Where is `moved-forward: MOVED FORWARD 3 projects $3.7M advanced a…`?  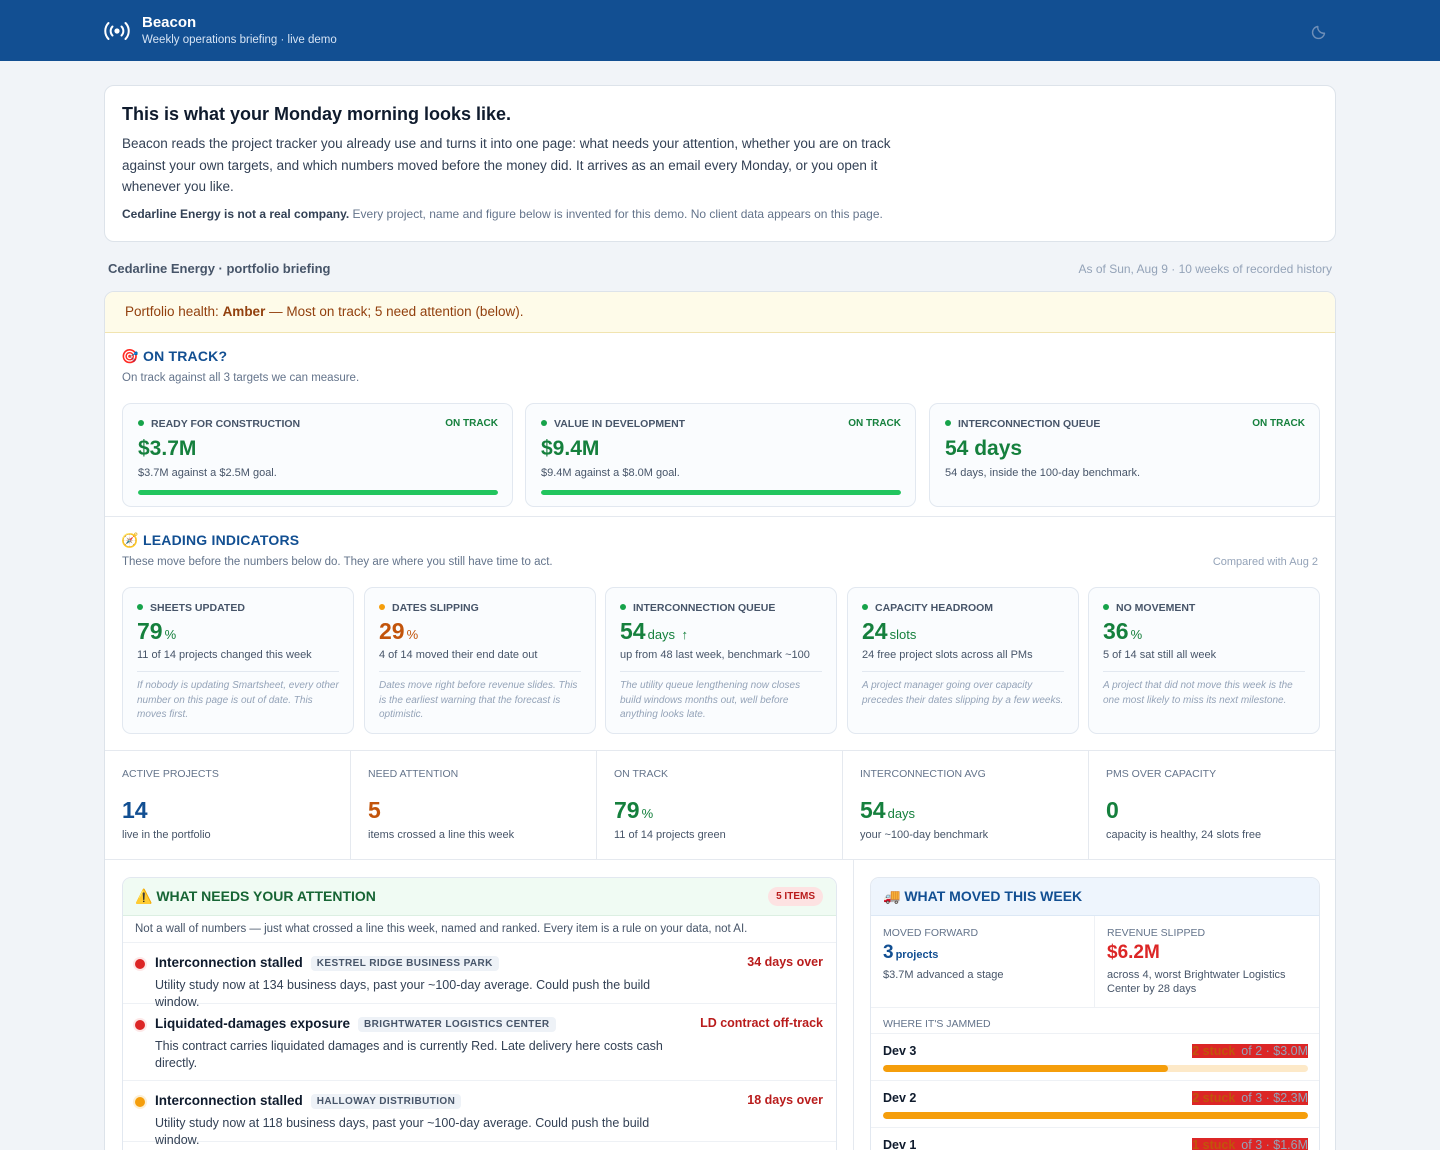 moved-forward: MOVED FORWARD 3 projects $3.7M advanced a… is located at coordinates (983, 961).